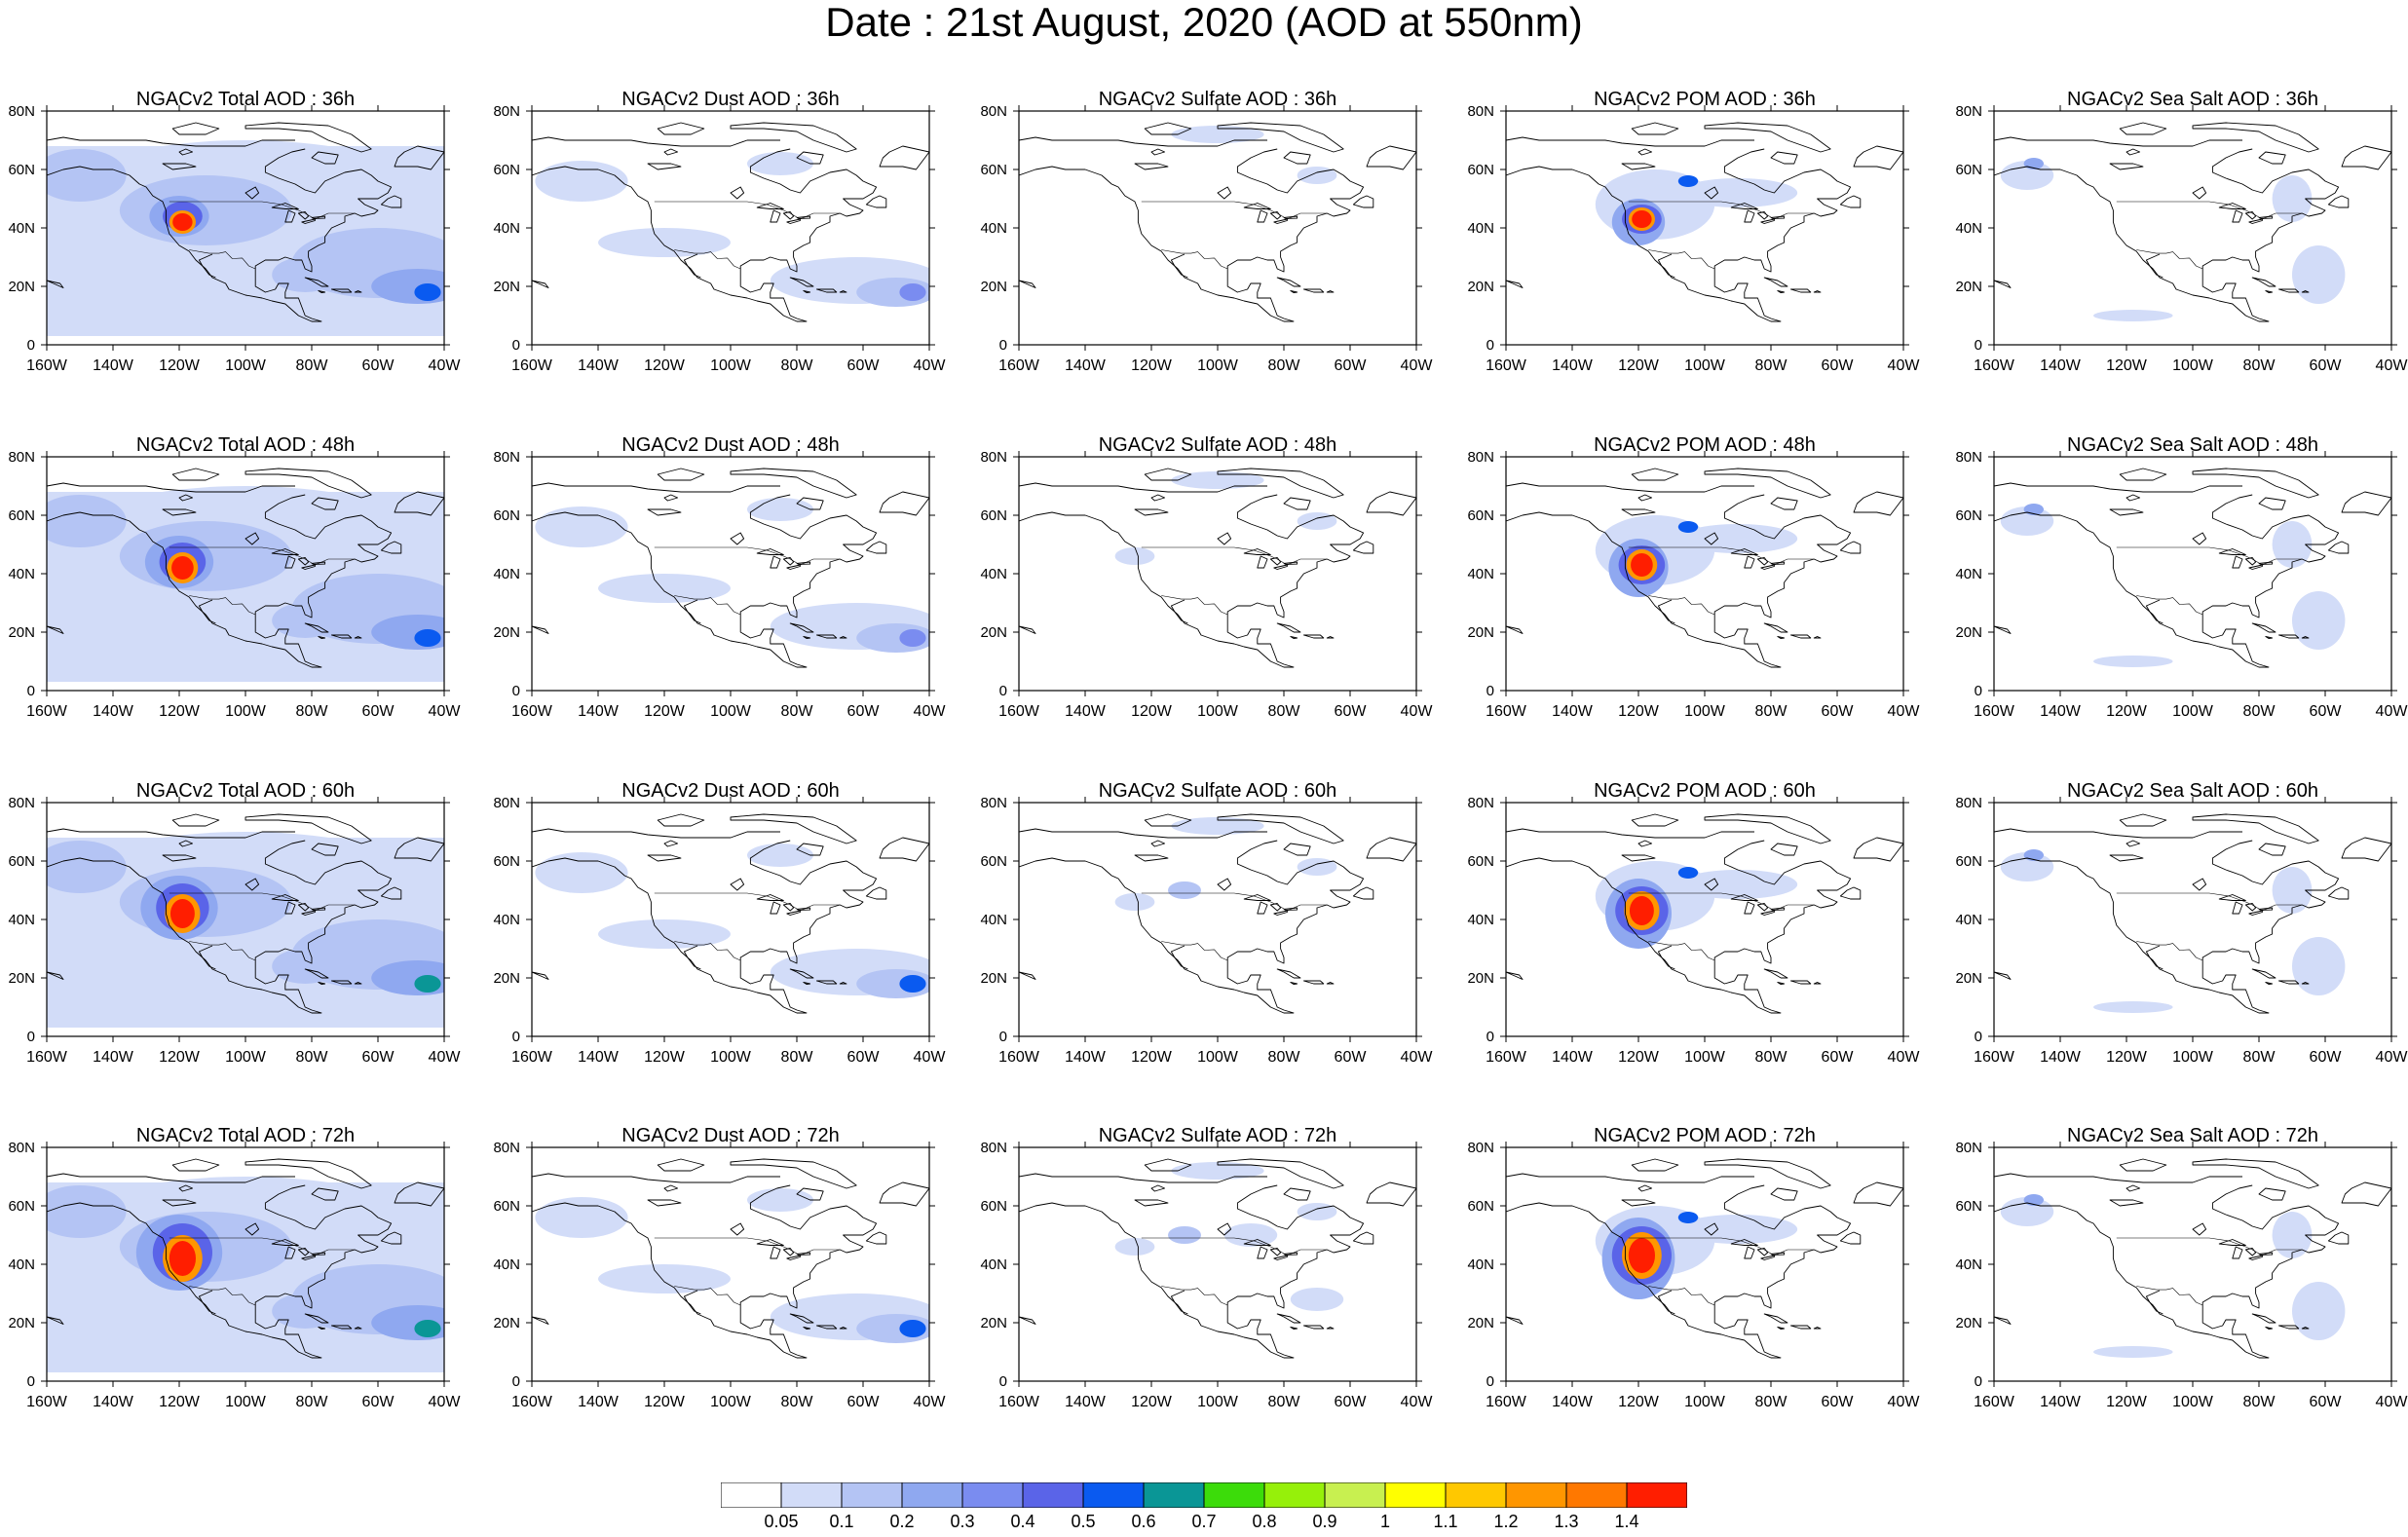 The image size is (2408, 1537). I want to click on colorbar-label: 0.3, so click(962, 1522).